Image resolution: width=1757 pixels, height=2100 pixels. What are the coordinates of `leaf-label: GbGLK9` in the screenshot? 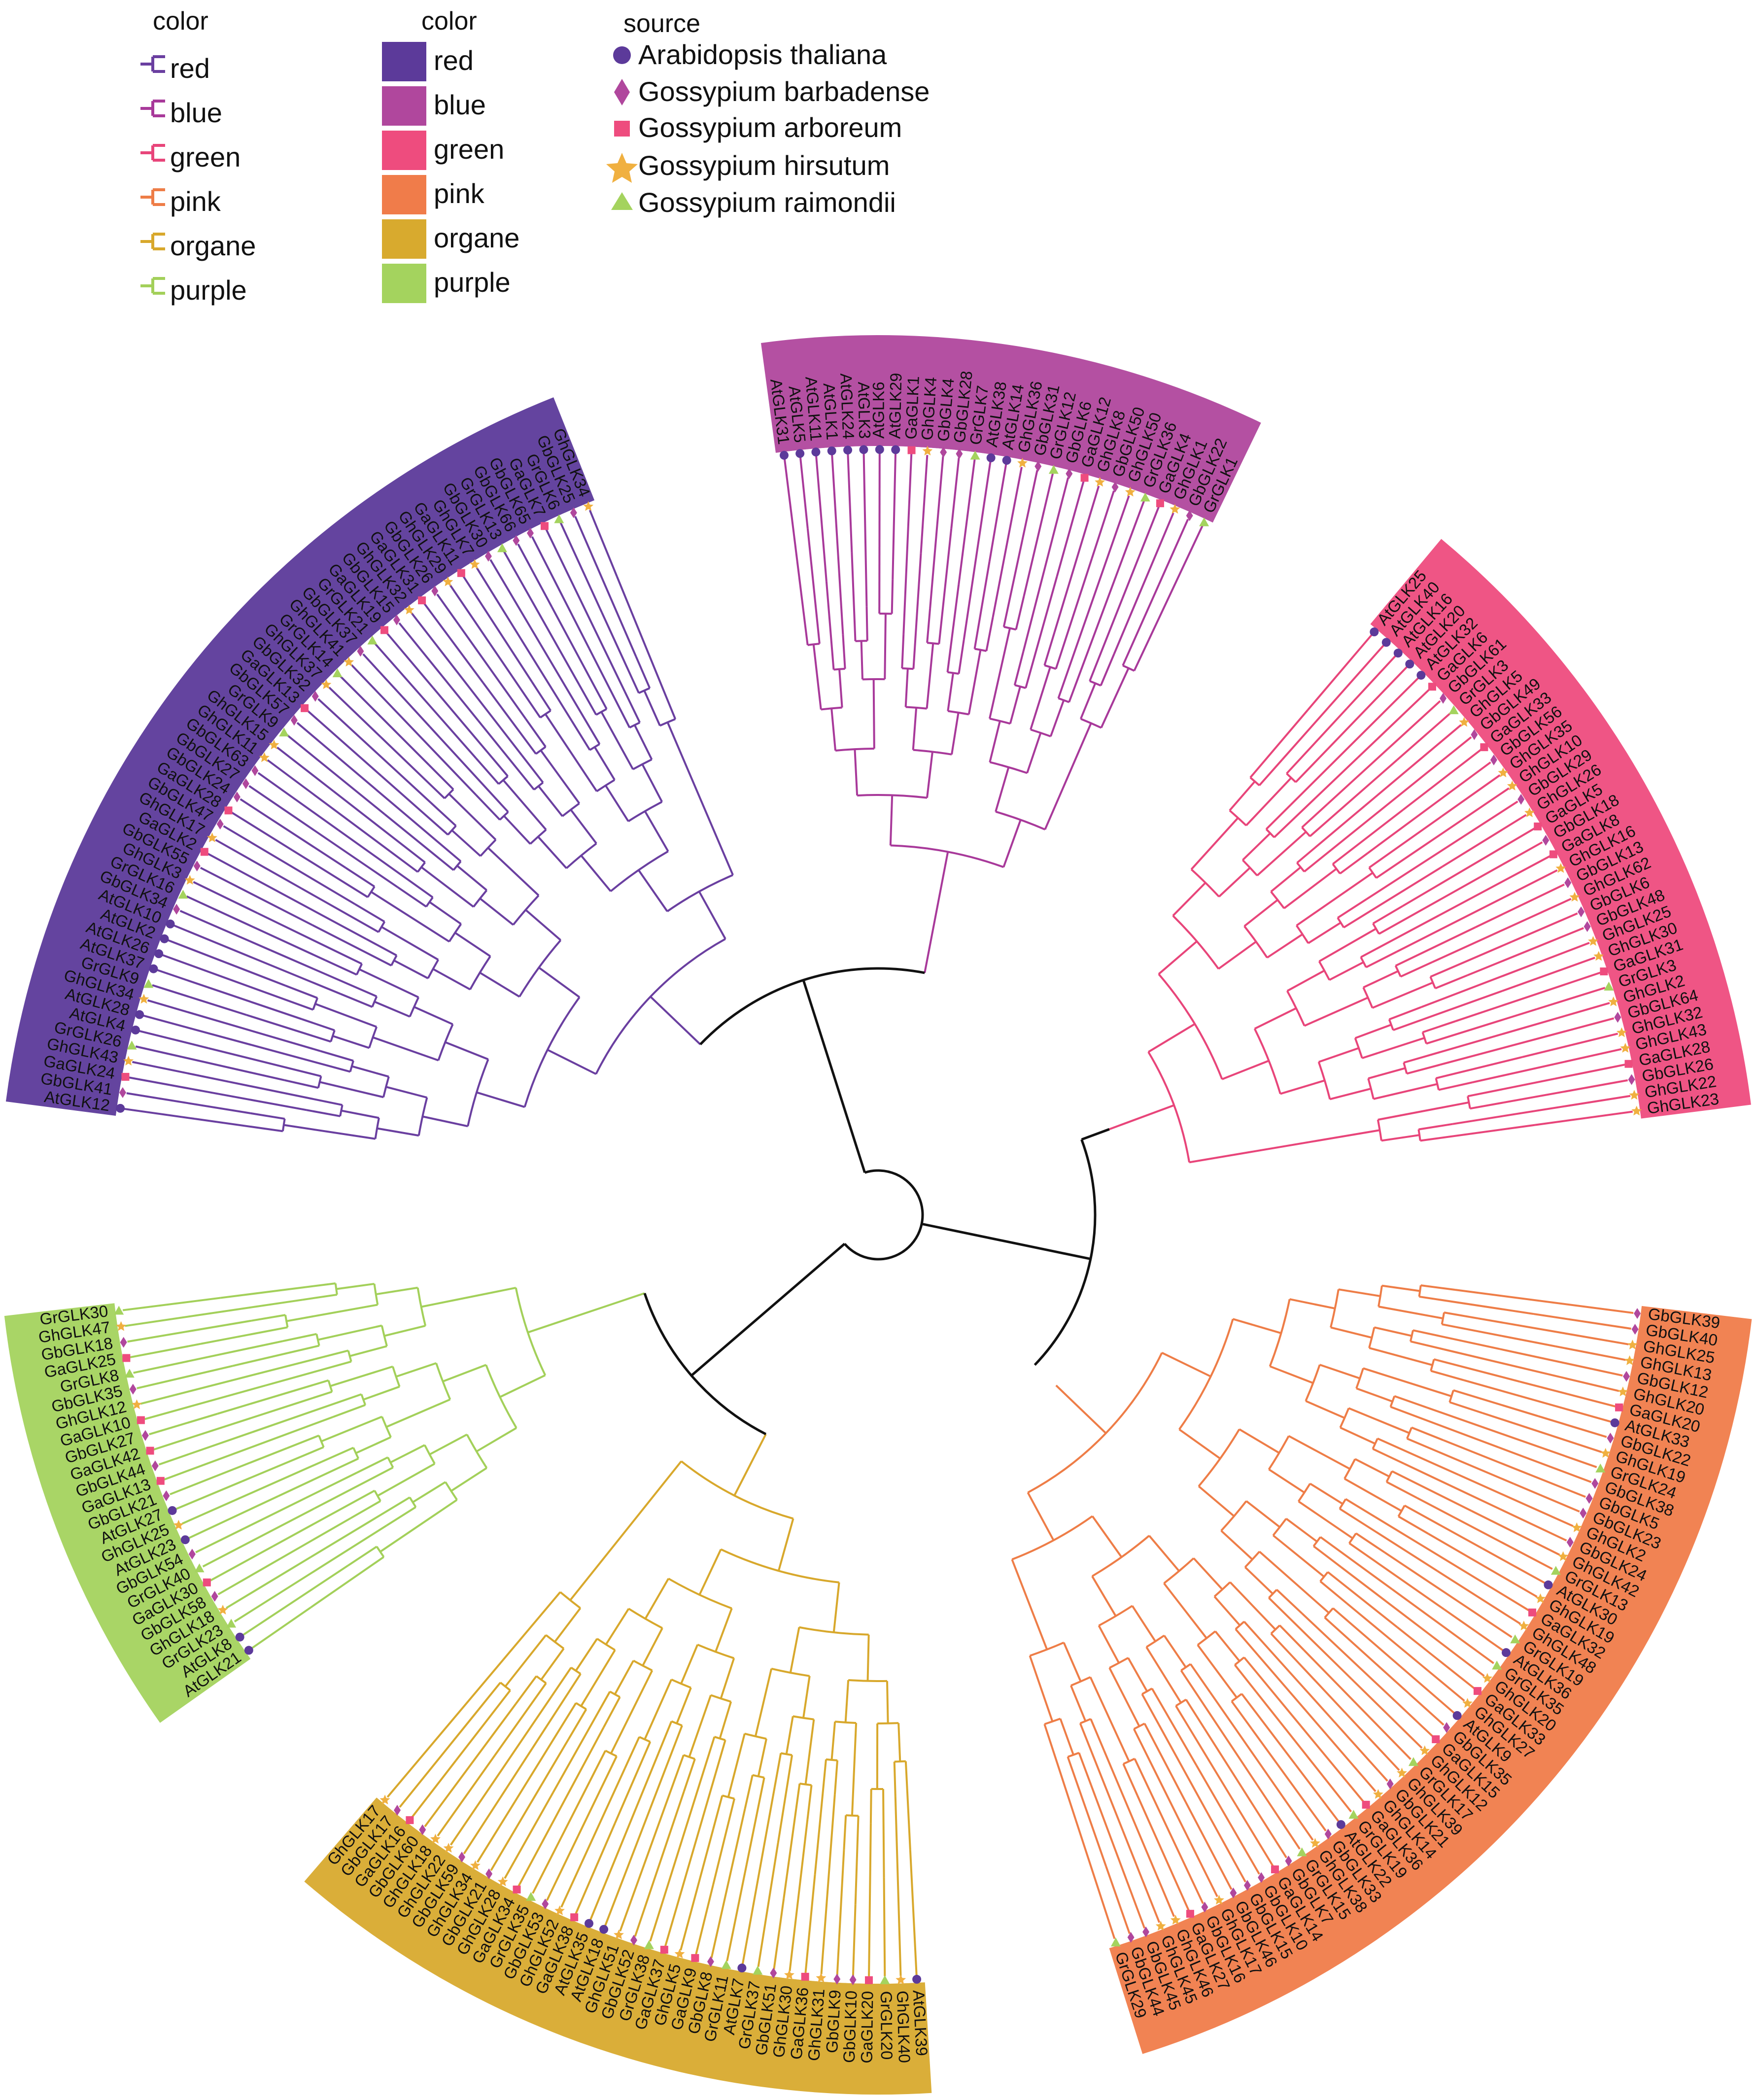 It's located at (833, 2022).